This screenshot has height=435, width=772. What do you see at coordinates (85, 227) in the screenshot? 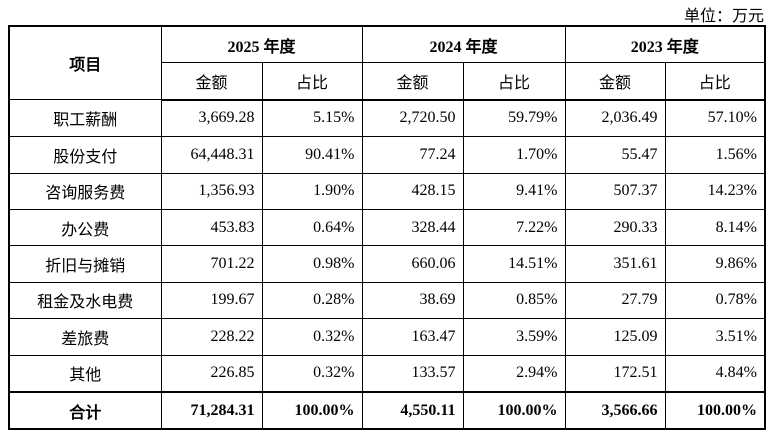
I see `row-label: 办公费` at bounding box center [85, 227].